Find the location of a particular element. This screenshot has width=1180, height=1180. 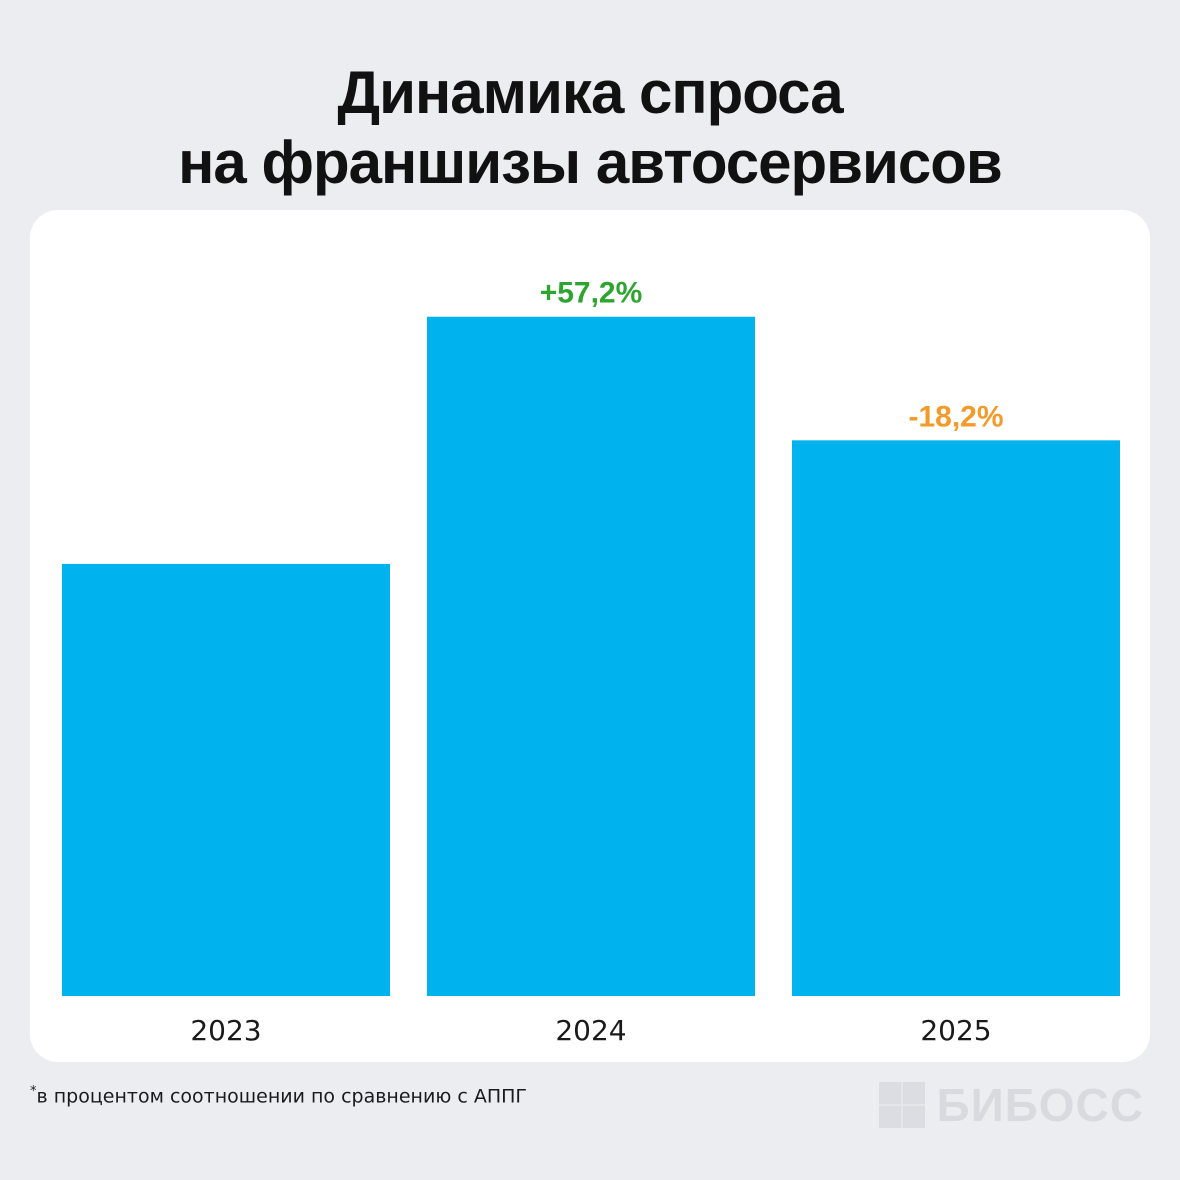

bar-2023 is located at coordinates (226, 779).